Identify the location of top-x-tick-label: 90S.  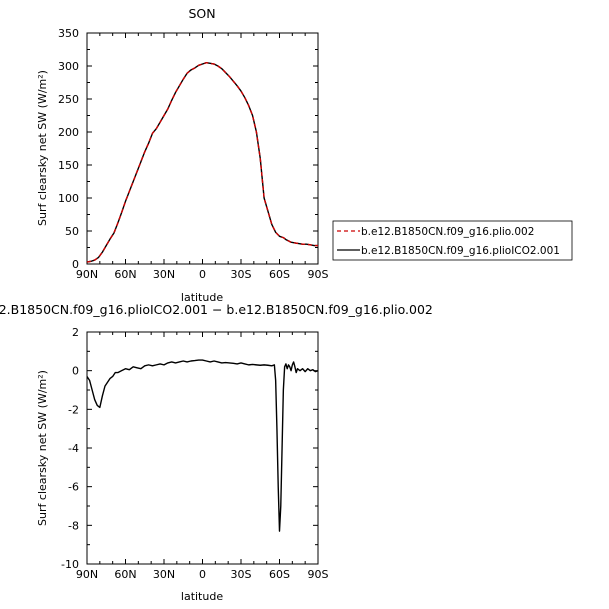
(318, 274).